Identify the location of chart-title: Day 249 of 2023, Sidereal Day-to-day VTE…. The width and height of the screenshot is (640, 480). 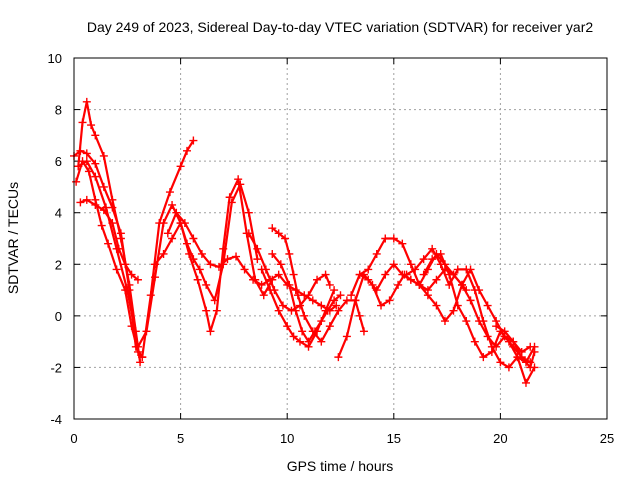
(340, 27).